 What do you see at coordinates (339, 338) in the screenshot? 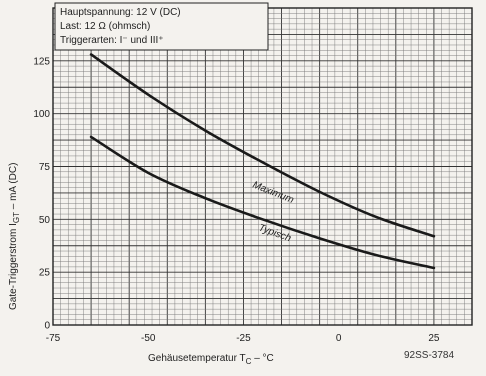
I see `x-tick-label: 0` at bounding box center [339, 338].